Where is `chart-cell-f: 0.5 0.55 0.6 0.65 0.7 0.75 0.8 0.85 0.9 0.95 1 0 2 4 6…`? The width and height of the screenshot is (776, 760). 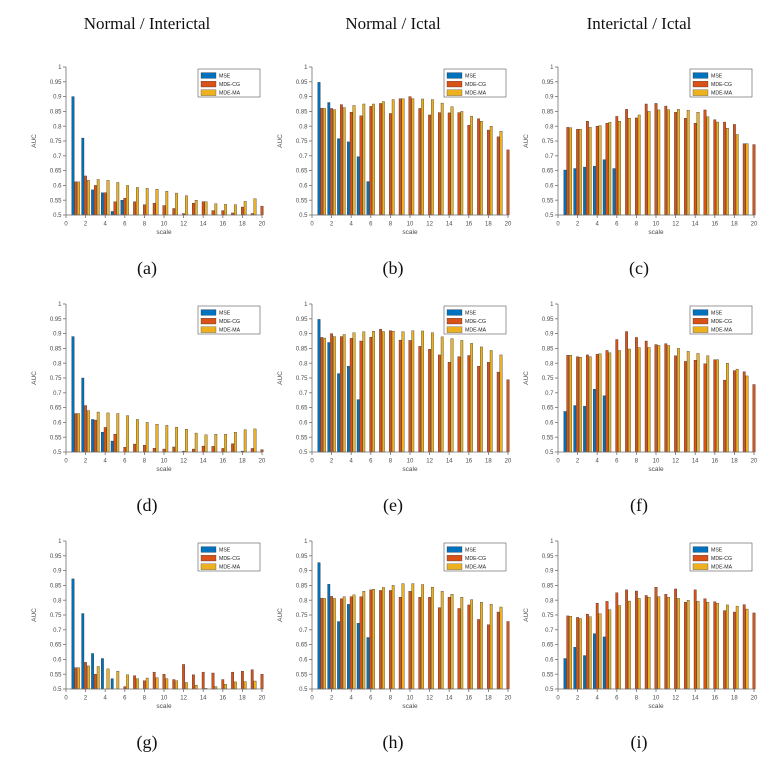 chart-cell-f: 0.5 0.55 0.6 0.65 0.7 0.75 0.8 0.85 0.9 0.95 1 0 2 4 6… is located at coordinates (639, 403).